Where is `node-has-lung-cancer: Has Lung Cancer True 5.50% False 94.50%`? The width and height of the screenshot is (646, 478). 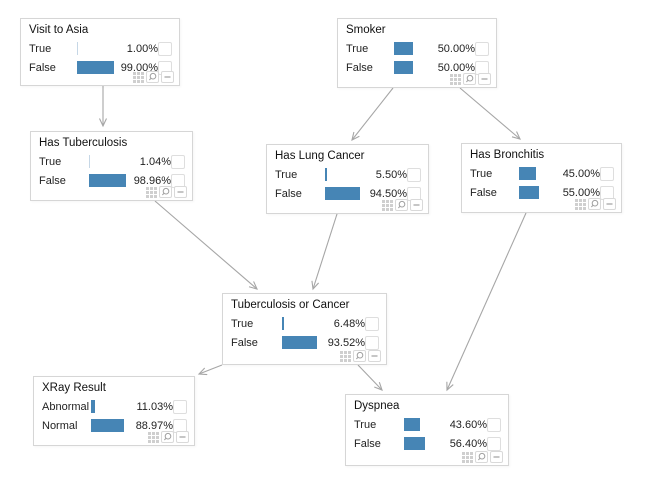 node-has-lung-cancer: Has Lung Cancer True 5.50% False 94.50% is located at coordinates (347, 179).